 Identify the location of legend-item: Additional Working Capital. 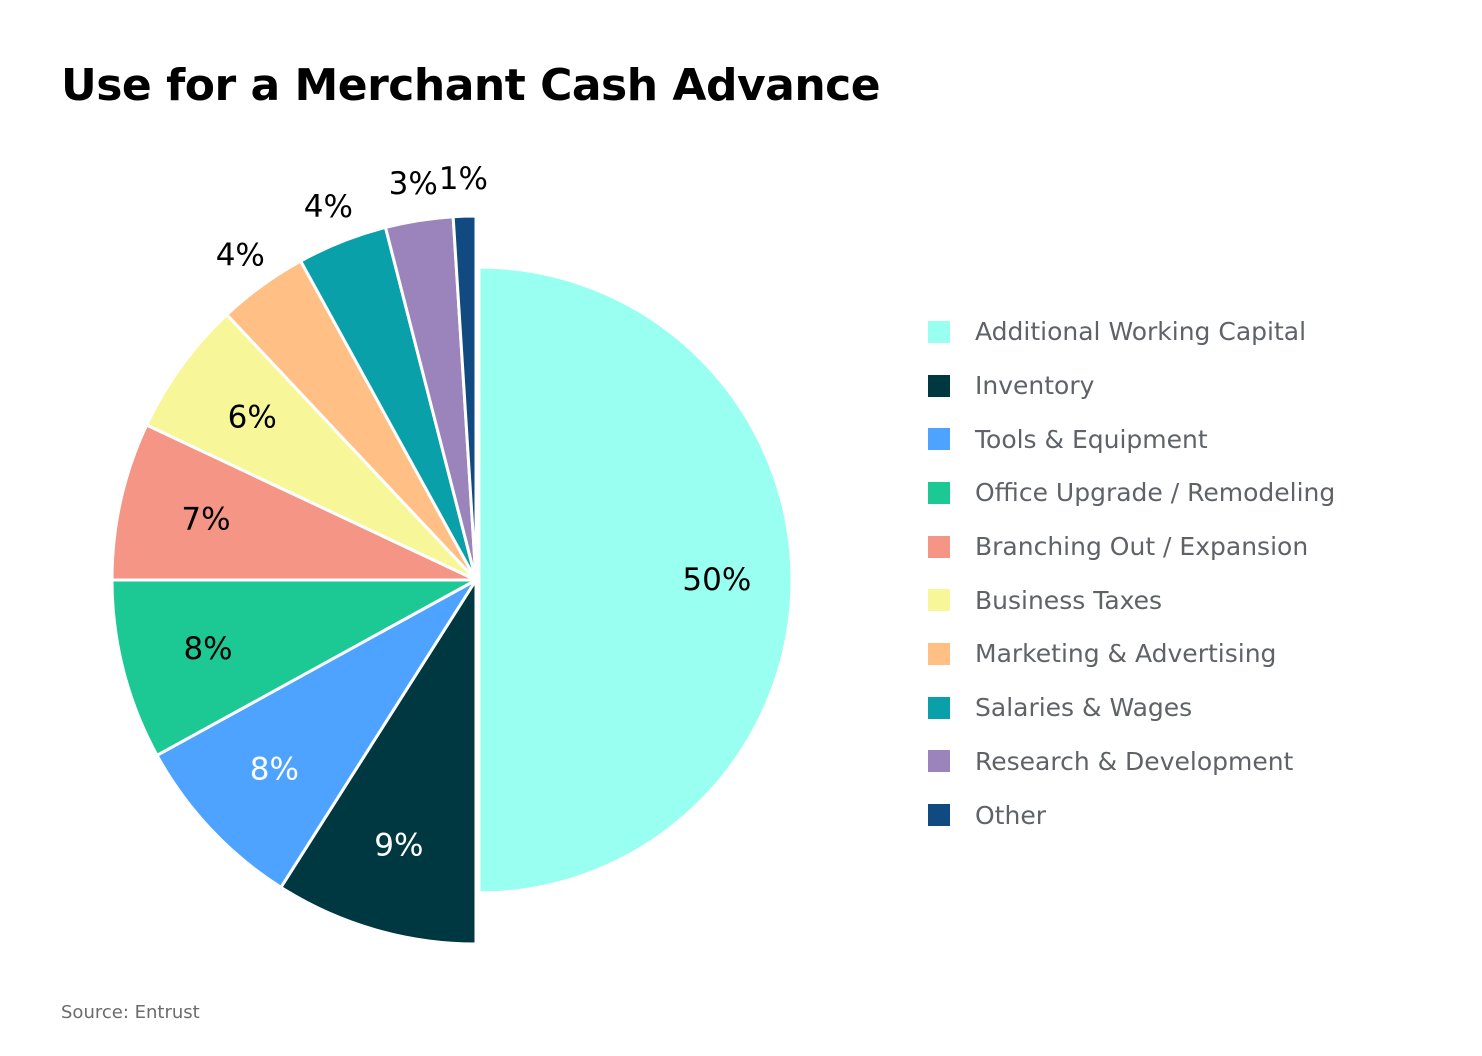
(1131, 332).